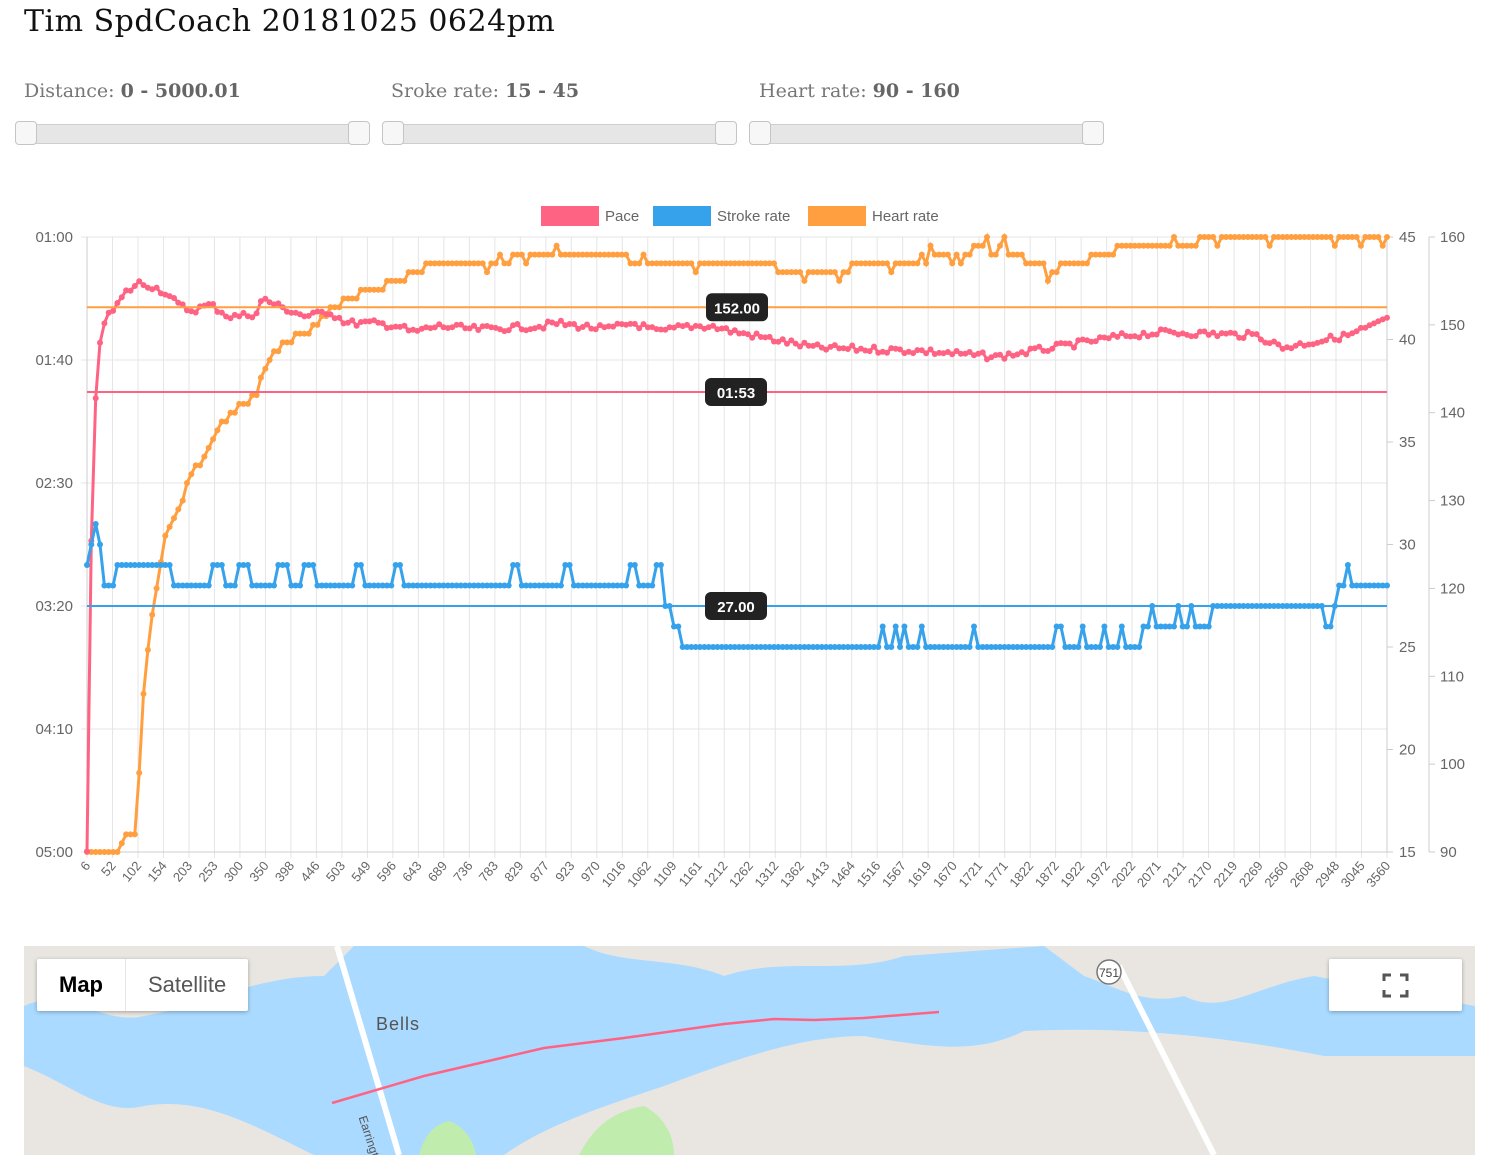  I want to click on rowing-route, so click(635, 1057).